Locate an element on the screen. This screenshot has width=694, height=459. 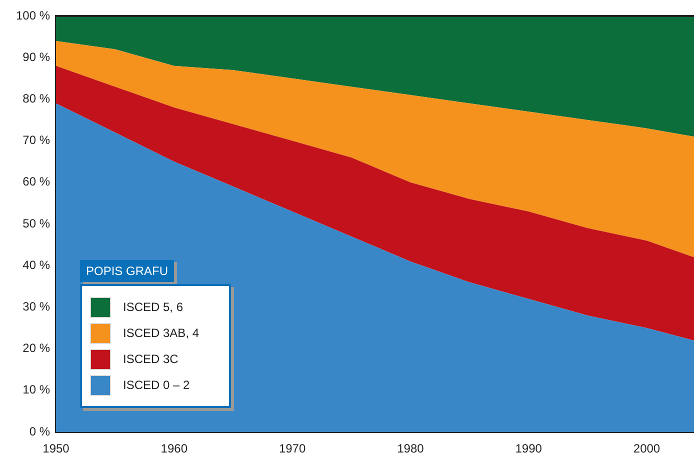
y-tick-label: 20 % is located at coordinates (36, 348).